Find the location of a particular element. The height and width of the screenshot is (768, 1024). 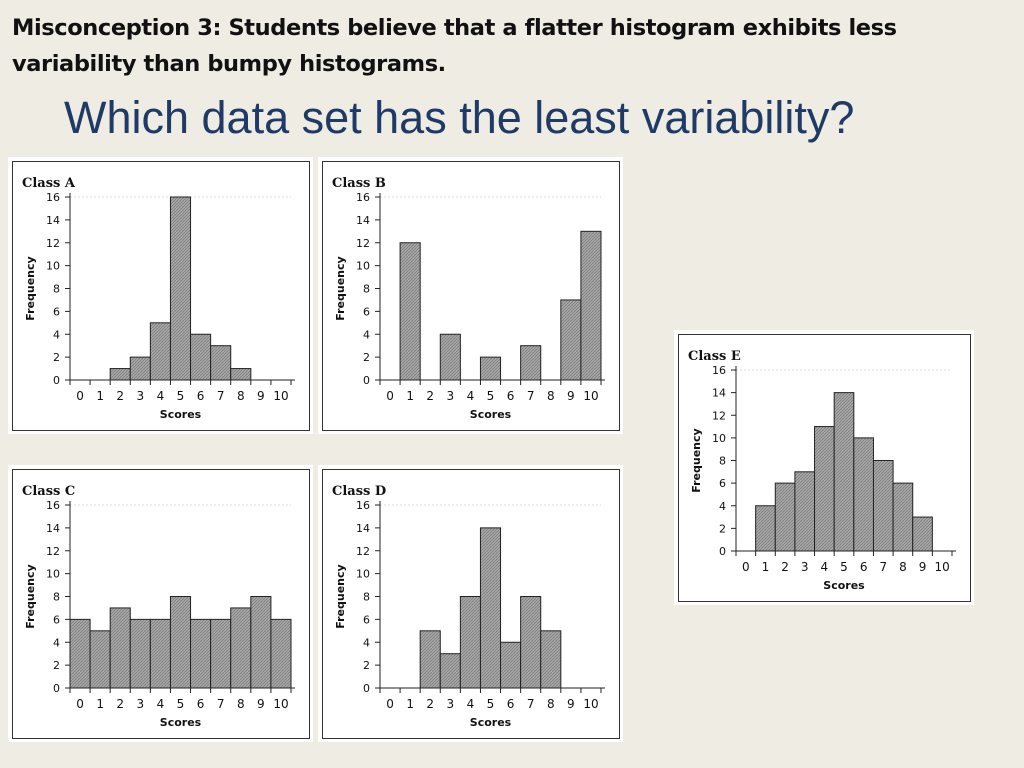

chart-title: Class C is located at coordinates (48, 491).